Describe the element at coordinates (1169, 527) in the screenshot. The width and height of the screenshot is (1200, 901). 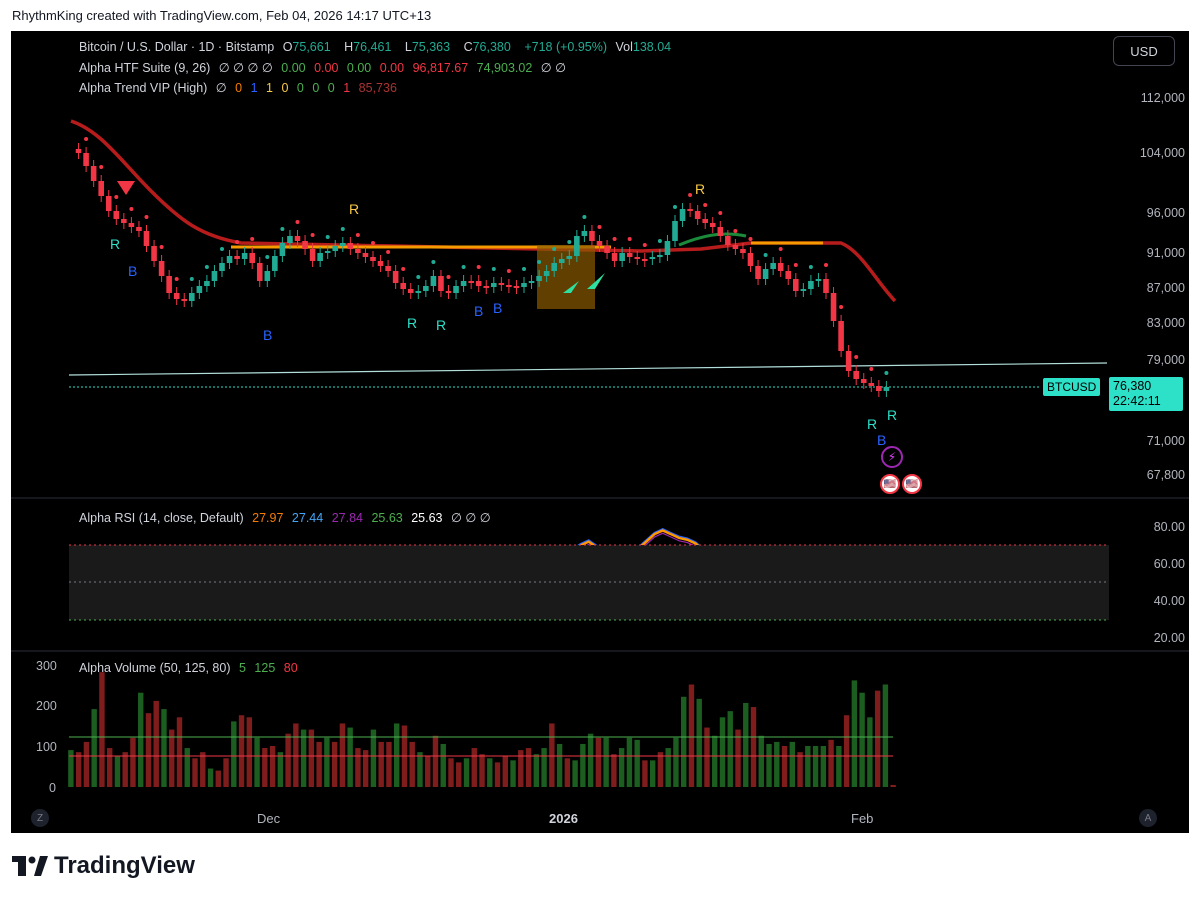
I see `rsi-tick: 80.00` at that location.